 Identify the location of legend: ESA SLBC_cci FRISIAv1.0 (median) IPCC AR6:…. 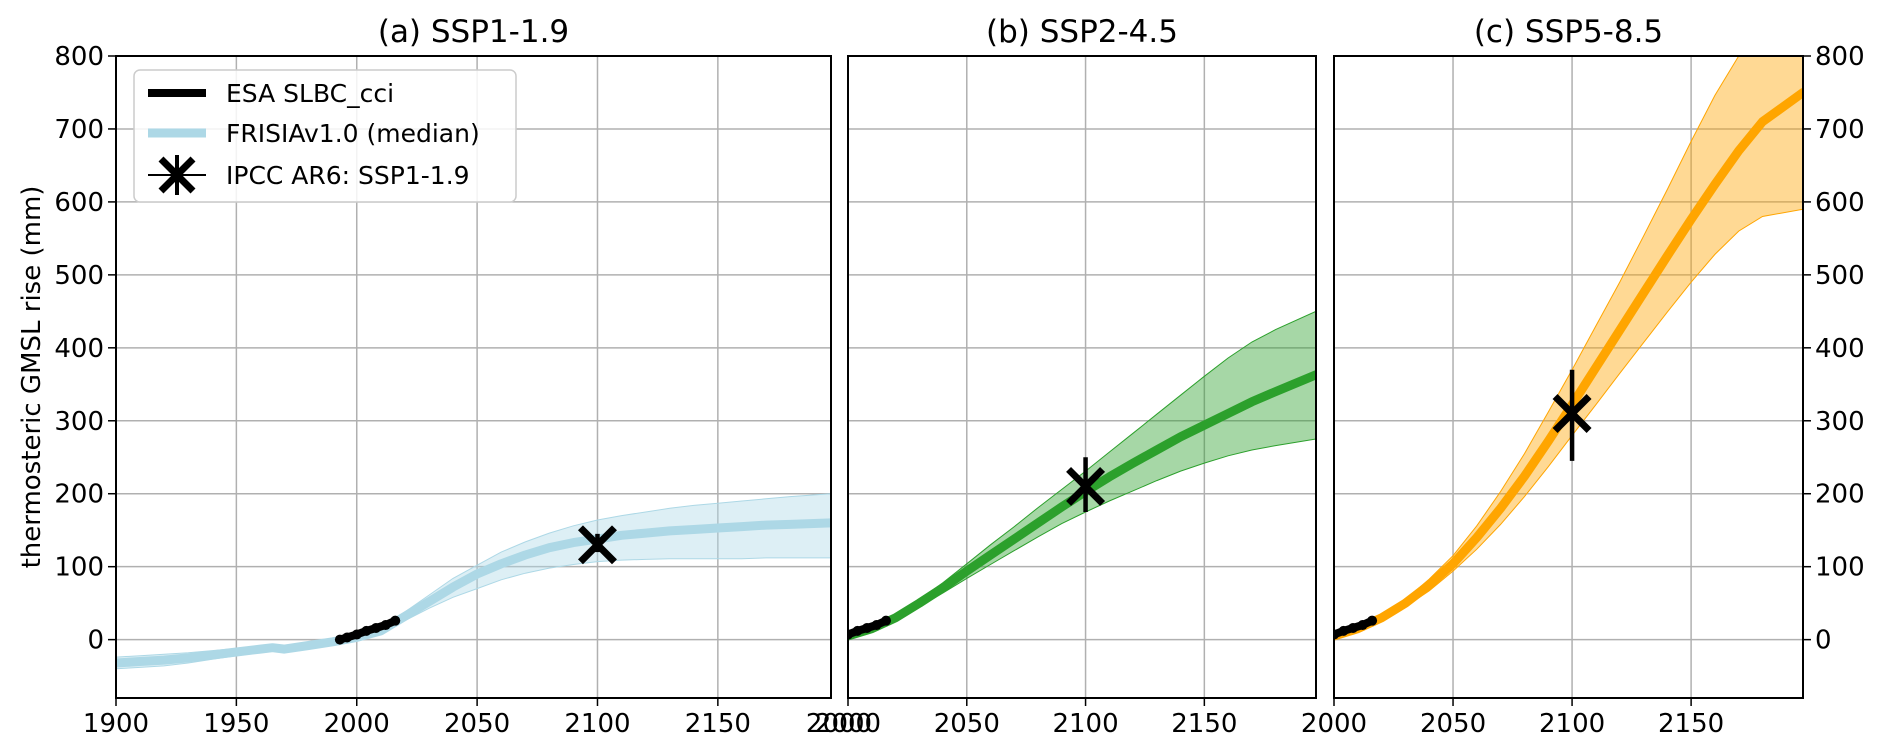
(325, 136).